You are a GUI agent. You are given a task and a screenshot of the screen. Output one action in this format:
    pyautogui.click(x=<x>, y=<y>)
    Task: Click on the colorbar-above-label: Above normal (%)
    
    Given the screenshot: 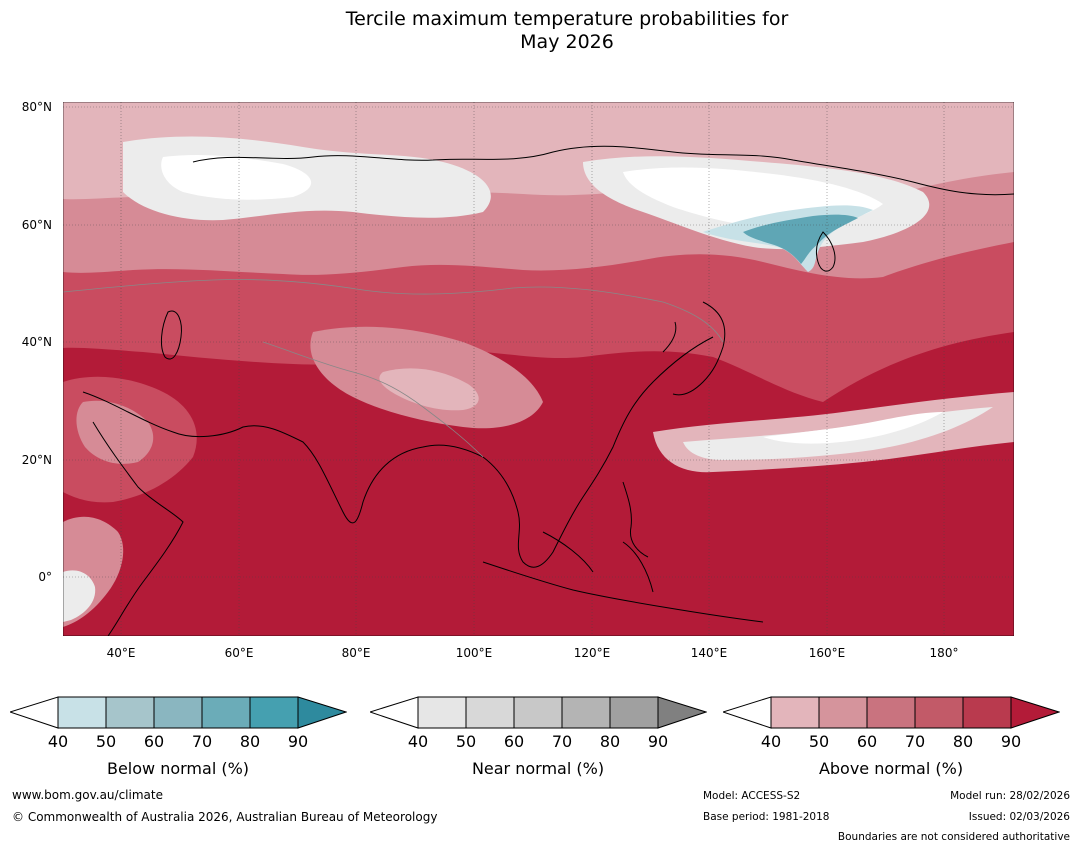 What is the action you would take?
    pyautogui.click(x=891, y=768)
    